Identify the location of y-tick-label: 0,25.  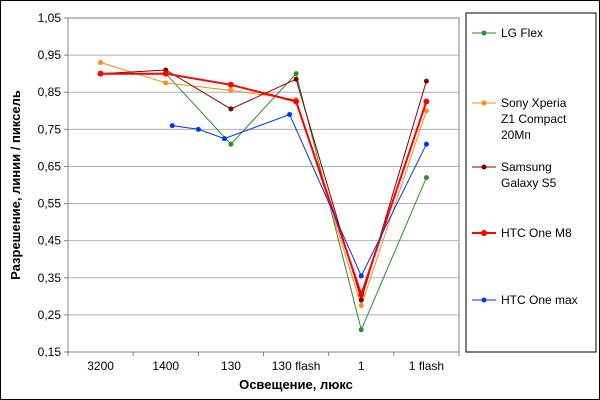
(50, 315).